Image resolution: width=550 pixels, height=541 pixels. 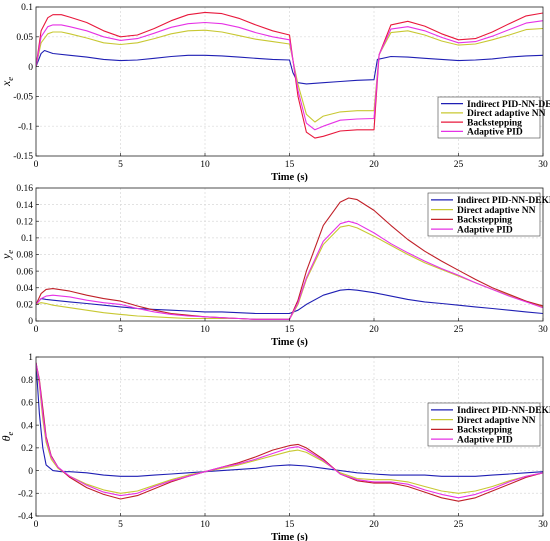 I want to click on y-tick-label: 0.06, so click(x=24, y=272).